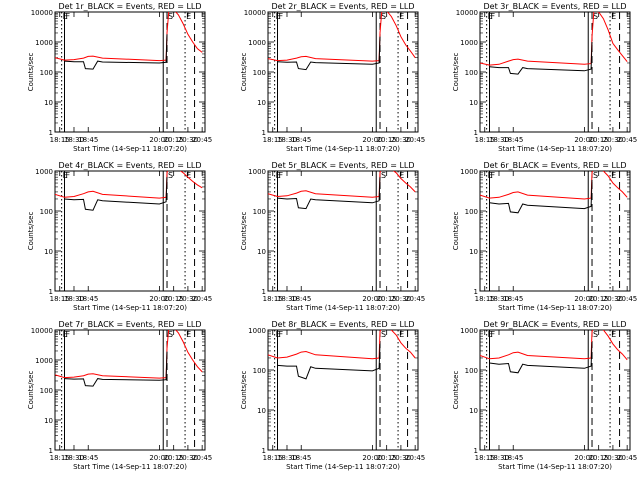 Image resolution: width=640 pixels, height=480 pixels. Describe the element at coordinates (342, 6) in the screenshot. I see `panel-title: Det 2r_BLACK = Events, RED = LLD` at that location.